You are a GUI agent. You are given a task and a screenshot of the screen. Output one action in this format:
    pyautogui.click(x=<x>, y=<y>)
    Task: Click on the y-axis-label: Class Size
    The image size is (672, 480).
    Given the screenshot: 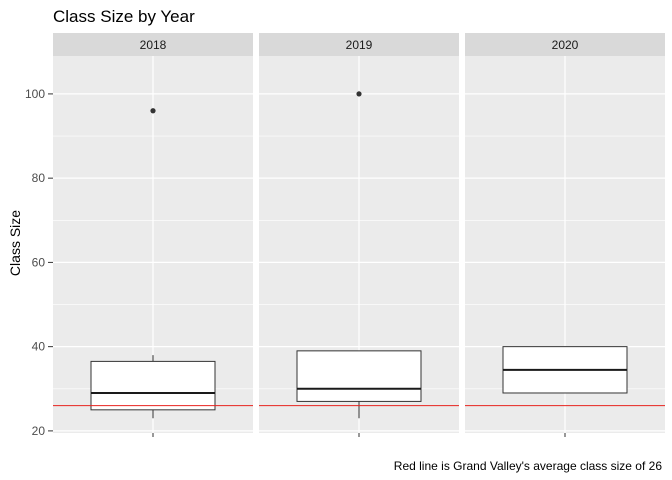 What is the action you would take?
    pyautogui.click(x=15, y=243)
    